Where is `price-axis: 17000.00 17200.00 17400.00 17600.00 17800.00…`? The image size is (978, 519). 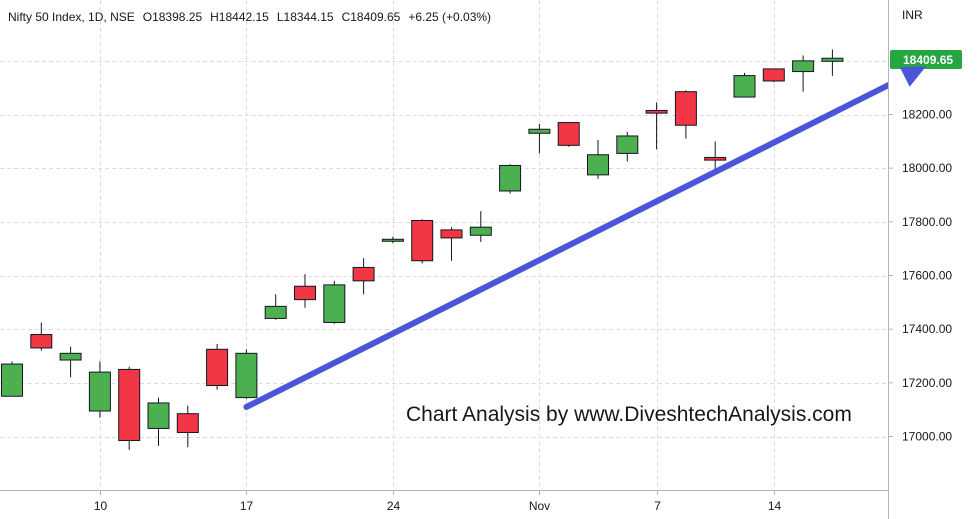 price-axis: 17000.00 17200.00 17400.00 17600.00 17800.00… is located at coordinates (920, 276).